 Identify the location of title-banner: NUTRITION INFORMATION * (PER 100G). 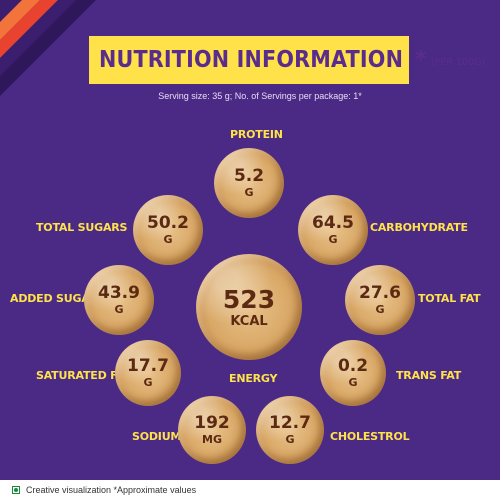
(287, 60).